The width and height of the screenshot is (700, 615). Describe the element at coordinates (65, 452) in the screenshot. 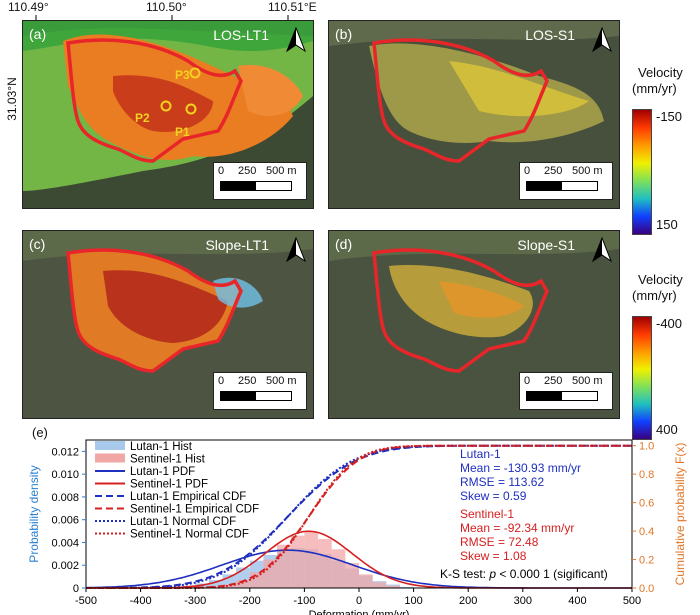

I see `y-tick-label: 0.012` at that location.